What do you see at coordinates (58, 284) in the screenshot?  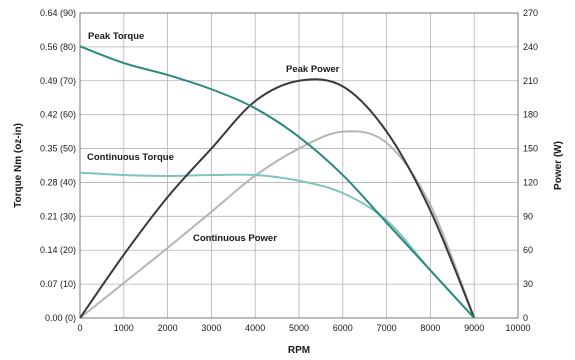 I see `y-left-tick-label: 0.07 (10)` at bounding box center [58, 284].